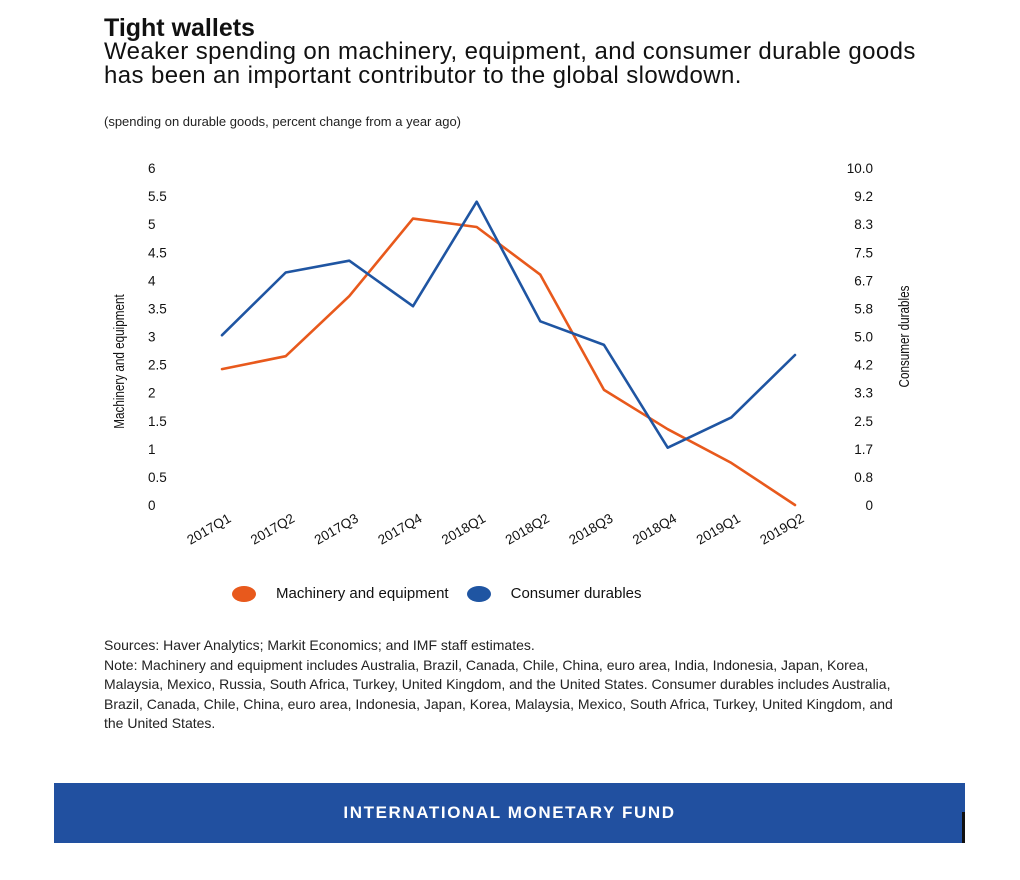 Image resolution: width=1020 pixels, height=880 pixels. What do you see at coordinates (863, 308) in the screenshot?
I see `y2-tick-label: 5.8` at bounding box center [863, 308].